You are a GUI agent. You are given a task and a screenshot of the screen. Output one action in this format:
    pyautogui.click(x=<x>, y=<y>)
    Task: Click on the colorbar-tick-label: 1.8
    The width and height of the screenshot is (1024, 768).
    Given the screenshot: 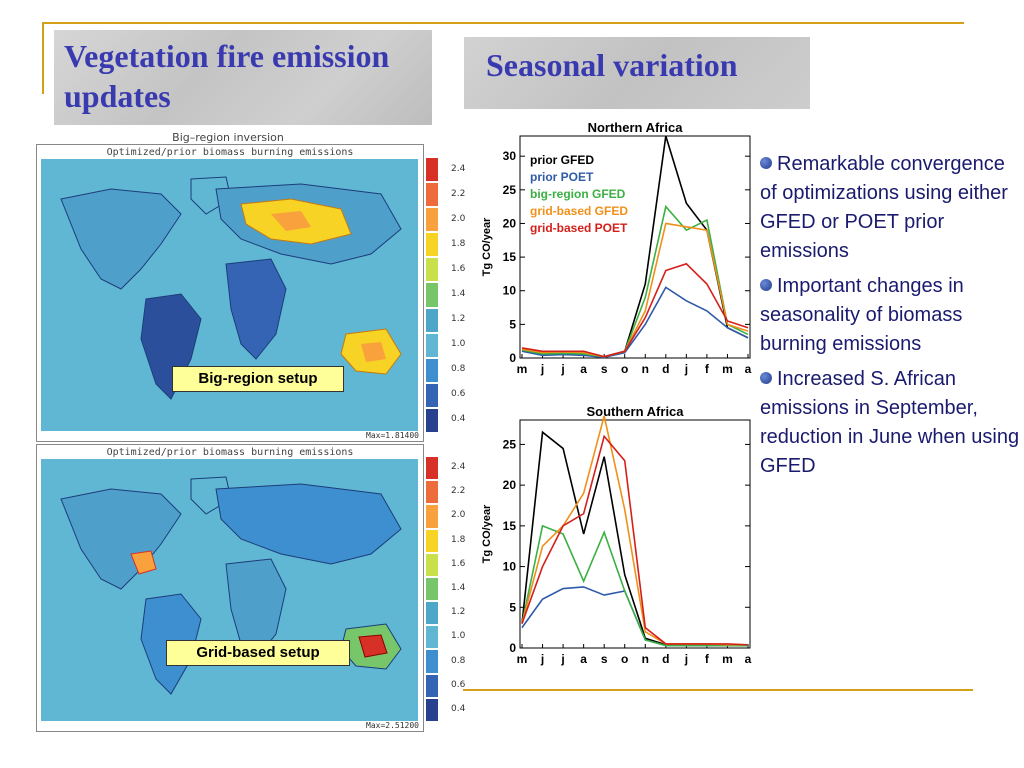 What is the action you would take?
    pyautogui.click(x=458, y=539)
    